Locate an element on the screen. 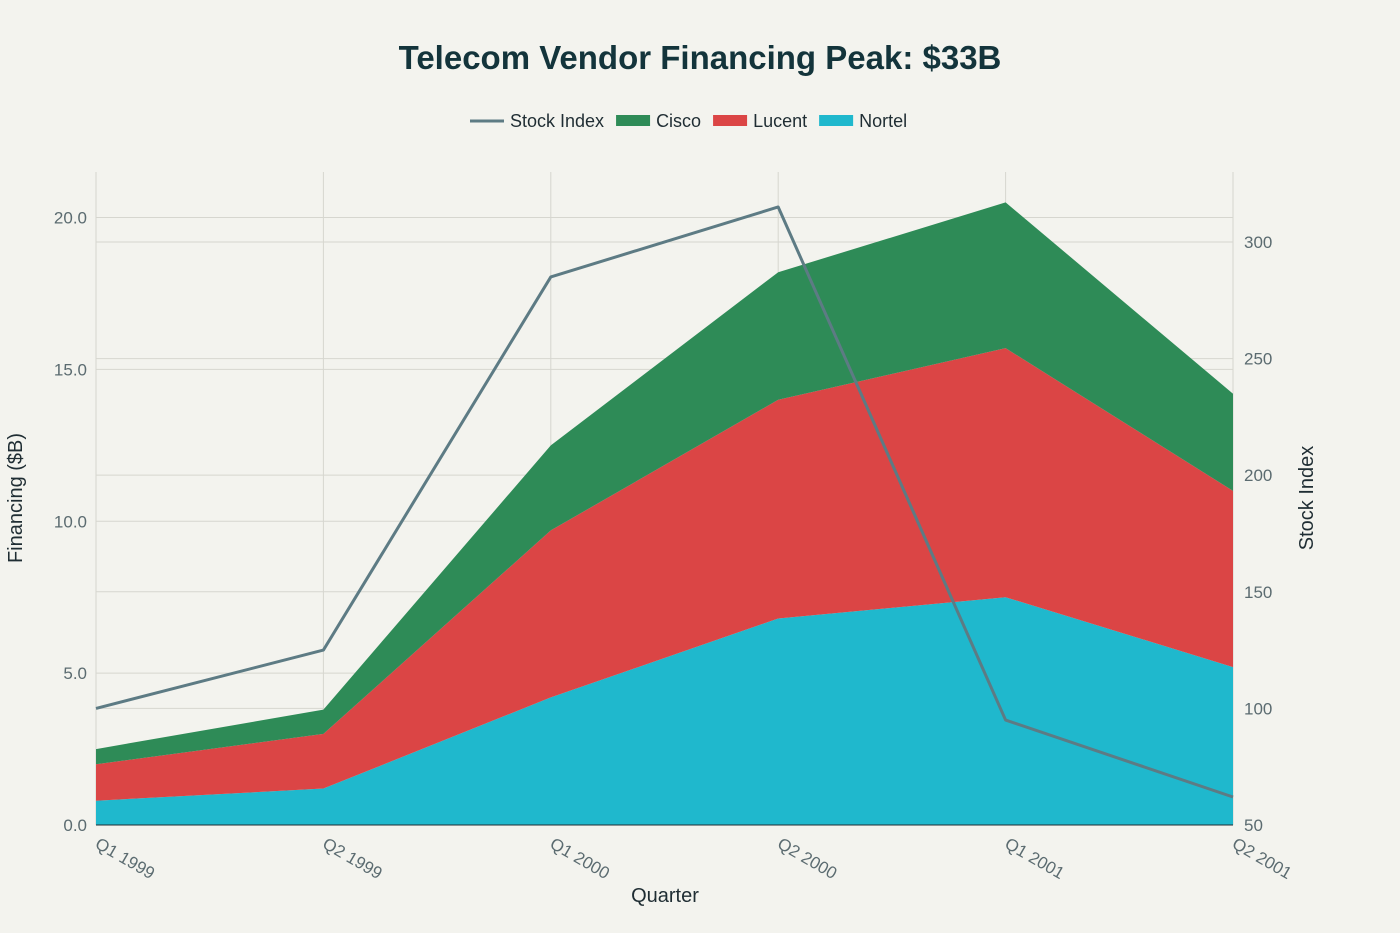 The height and width of the screenshot is (933, 1400). y2-tick-label: 100 is located at coordinates (1258, 708).